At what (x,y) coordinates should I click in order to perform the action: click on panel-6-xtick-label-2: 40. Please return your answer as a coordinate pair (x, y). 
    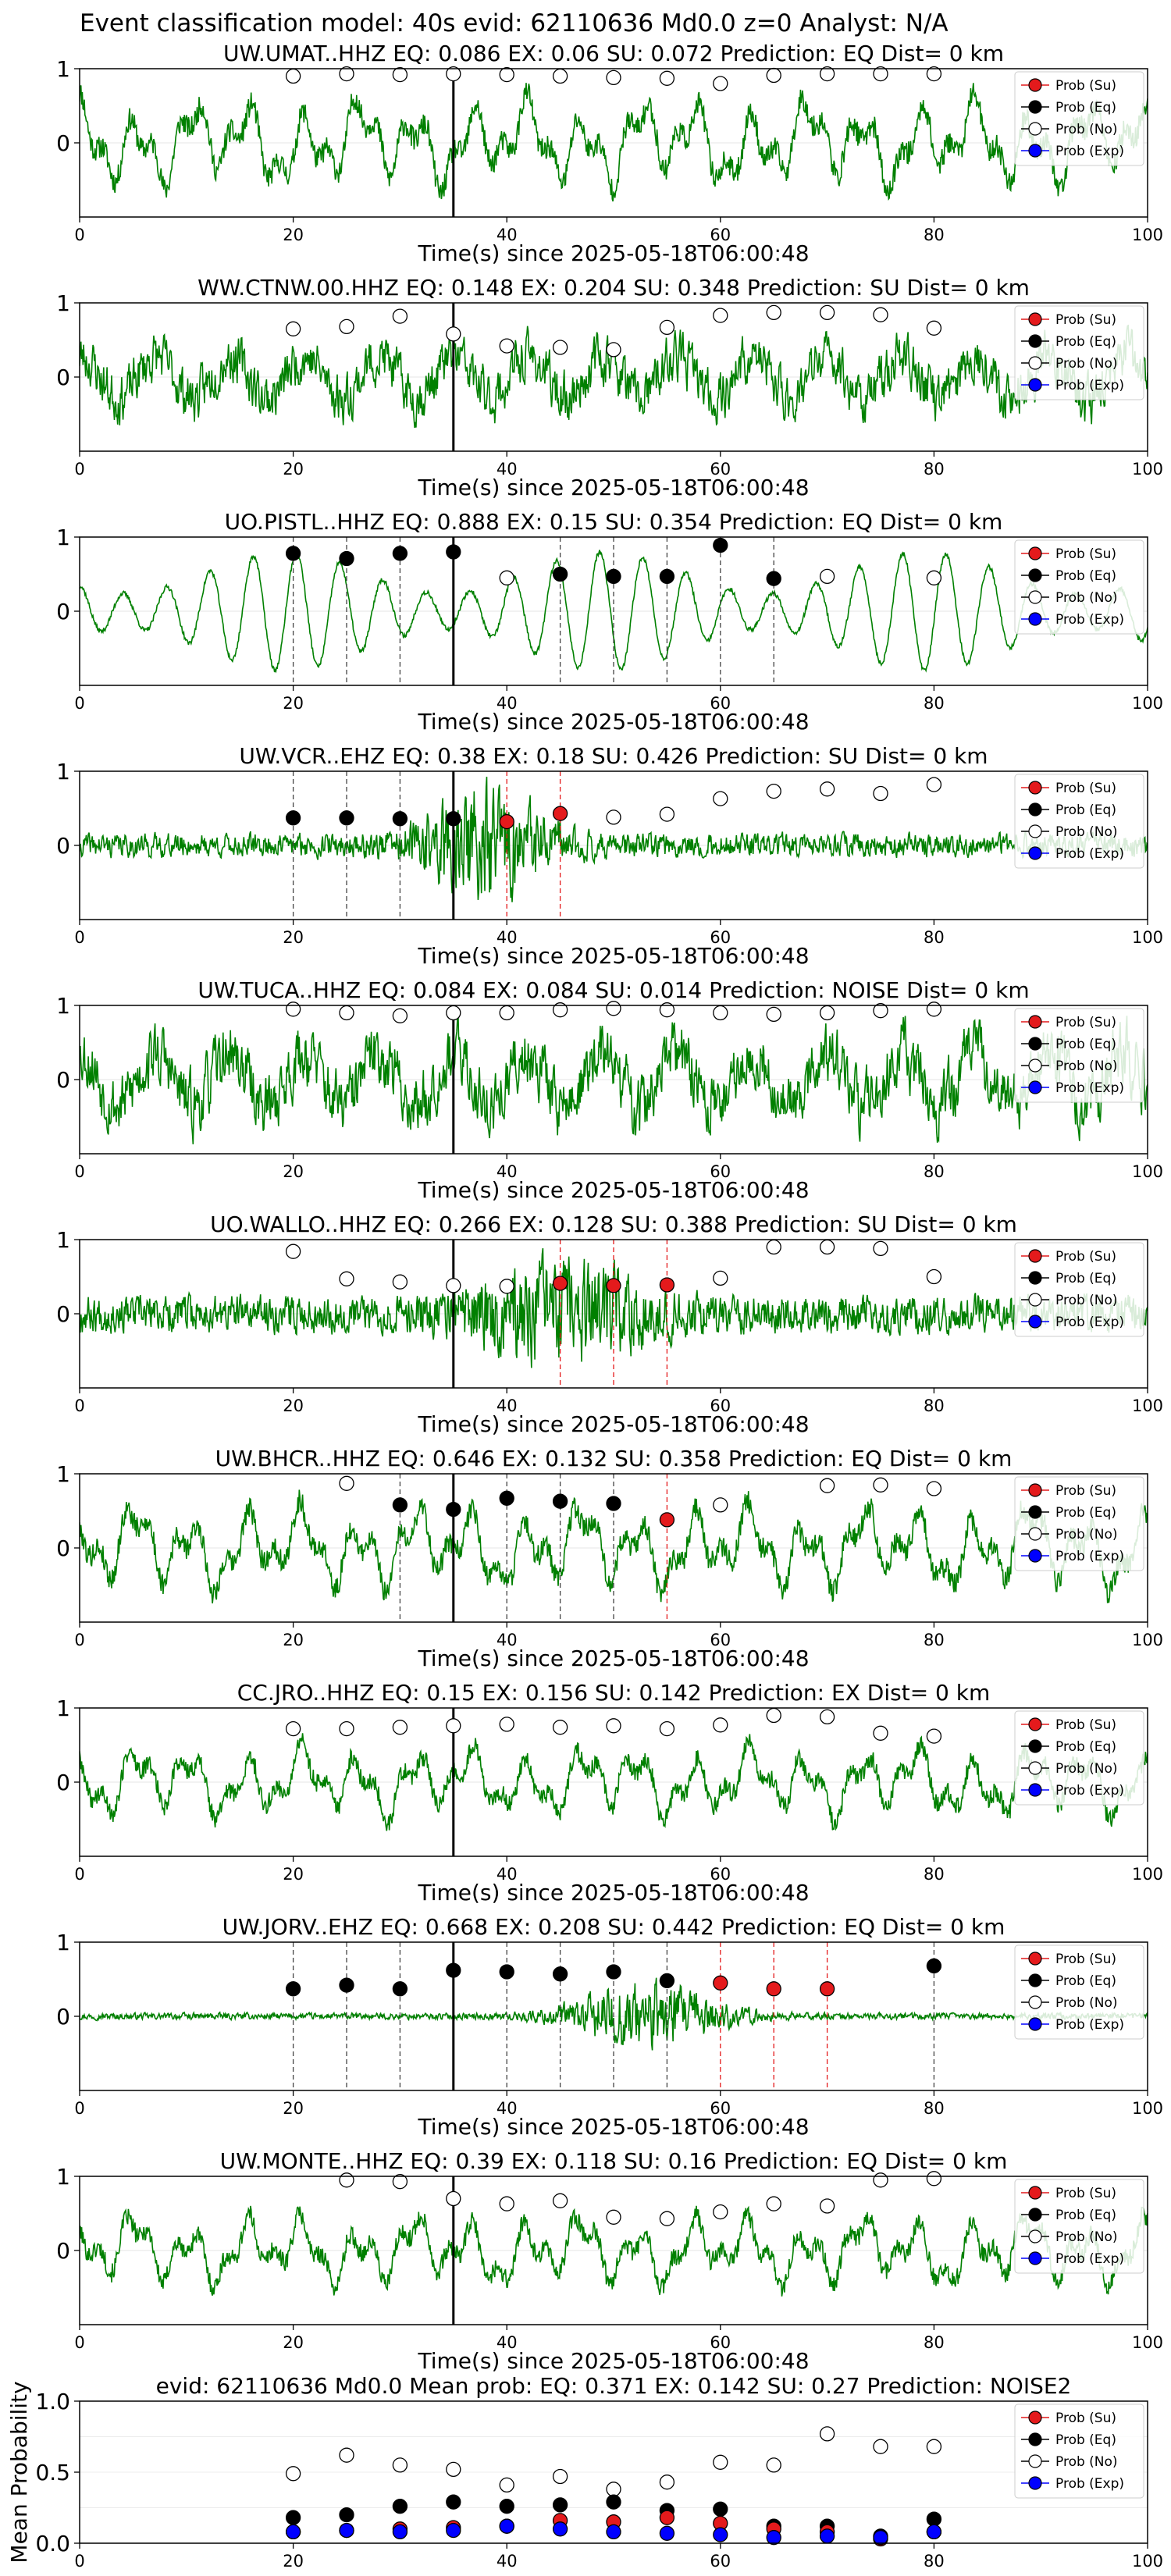
    Looking at the image, I should click on (508, 1406).